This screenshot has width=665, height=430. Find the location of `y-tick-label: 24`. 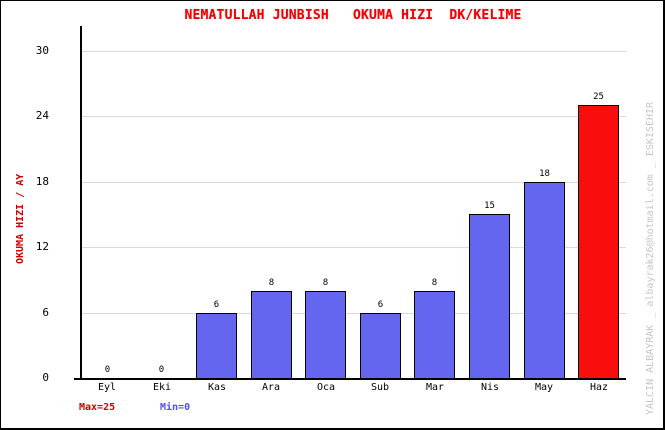

y-tick-label: 24 is located at coordinates (42, 115).